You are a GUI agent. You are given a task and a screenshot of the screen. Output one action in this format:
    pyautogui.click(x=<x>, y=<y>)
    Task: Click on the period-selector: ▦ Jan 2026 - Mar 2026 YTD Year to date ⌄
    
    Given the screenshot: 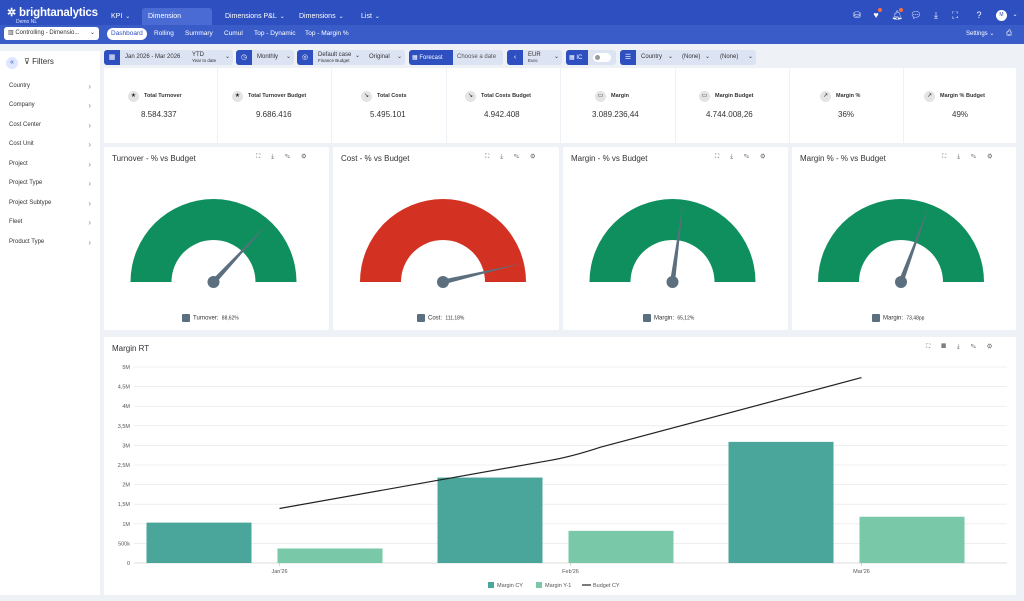 What is the action you would take?
    pyautogui.click(x=168, y=57)
    